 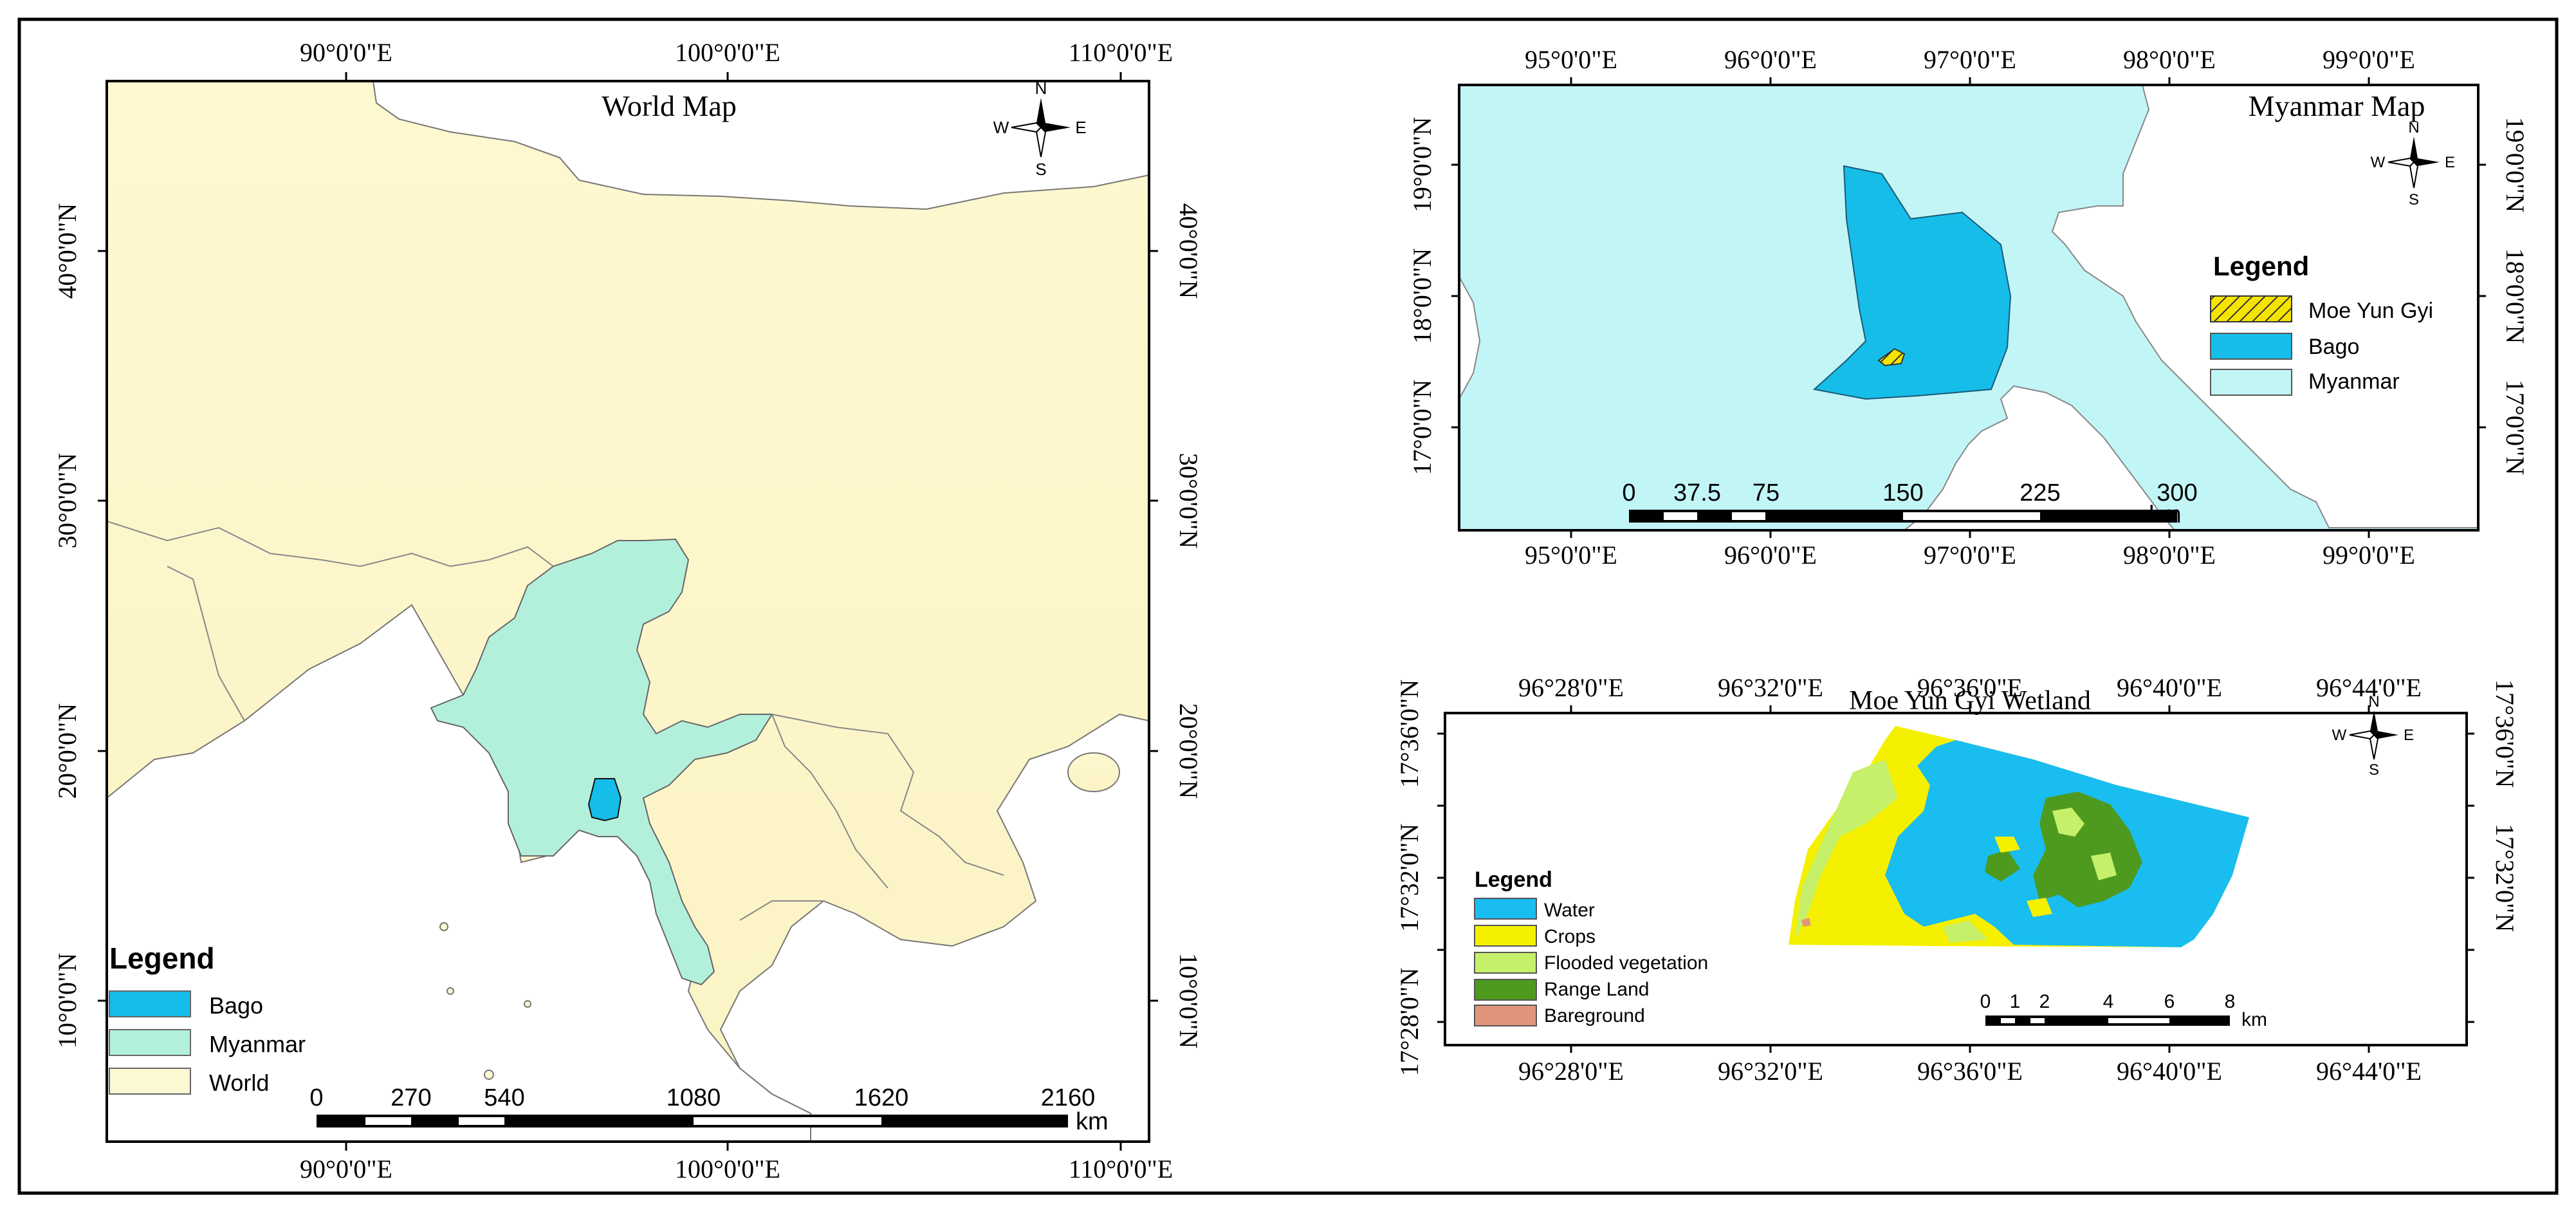 I want to click on wetland-legend-swatch-water, so click(x=1505, y=909).